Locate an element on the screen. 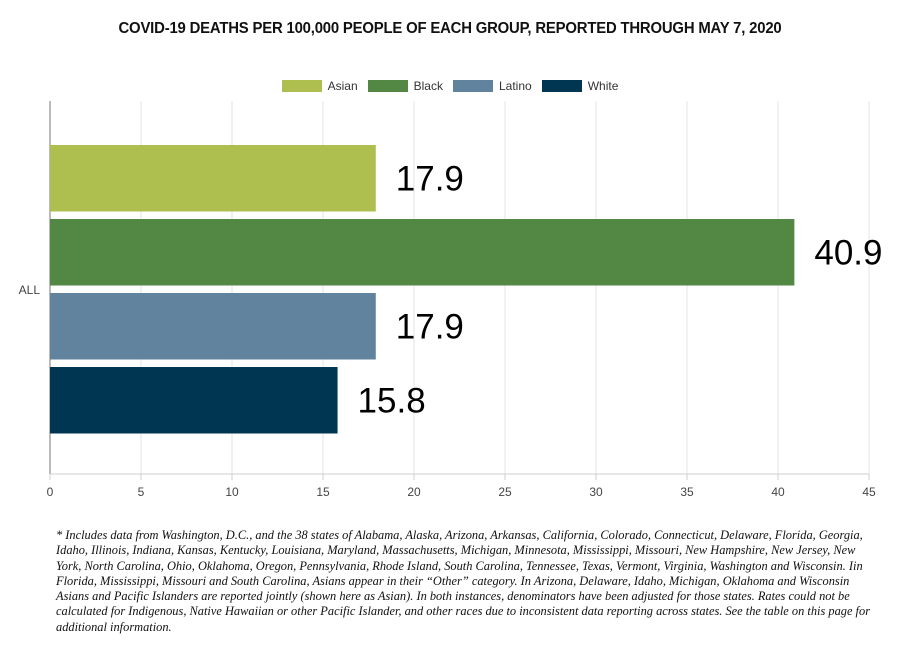  bar-black is located at coordinates (422, 252).